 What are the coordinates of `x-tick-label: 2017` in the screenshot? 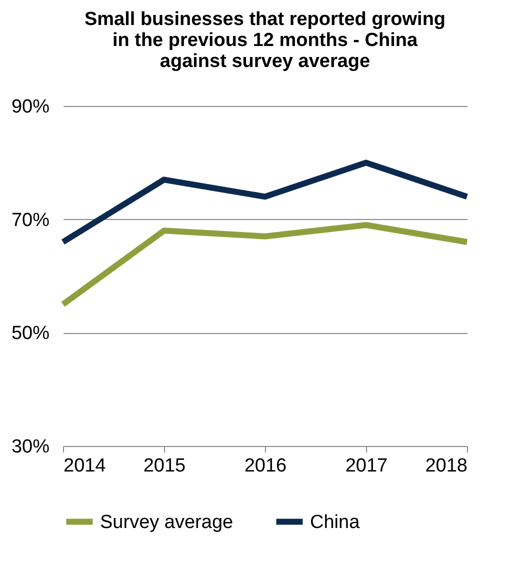 It's located at (366, 466).